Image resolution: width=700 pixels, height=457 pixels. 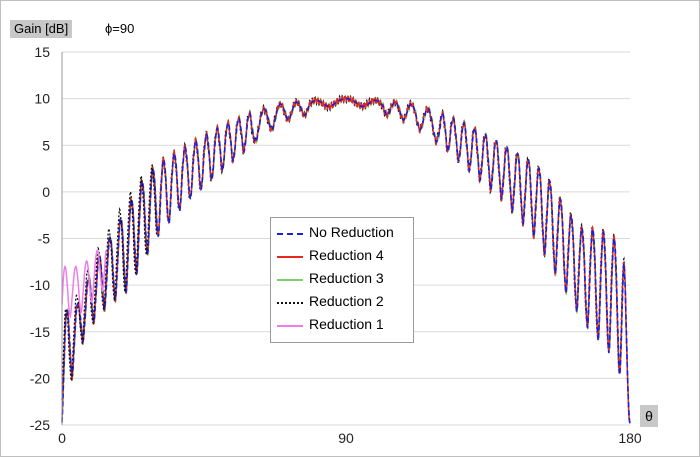 I want to click on legend-label: Reduction 1, so click(x=346, y=324).